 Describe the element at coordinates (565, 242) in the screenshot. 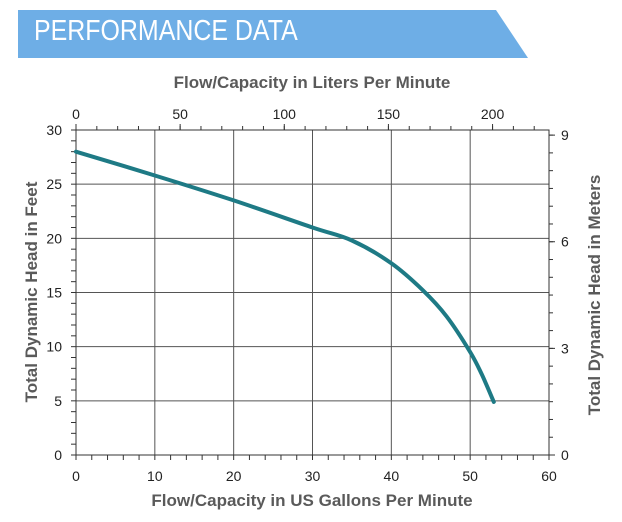

I see `y-right-tick-label-6: 6` at that location.